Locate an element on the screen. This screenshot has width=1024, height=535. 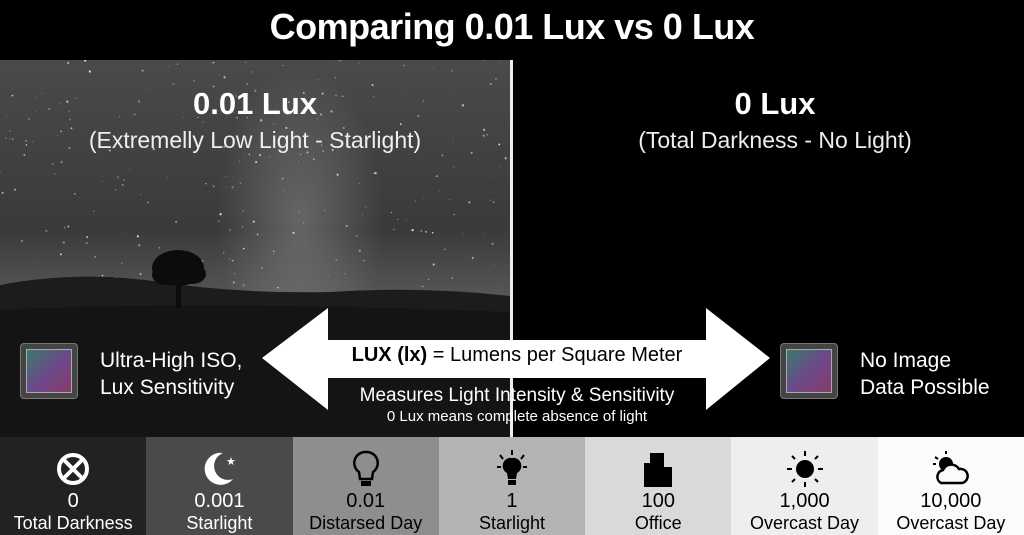
sun-cloud-icon is located at coordinates (951, 469).